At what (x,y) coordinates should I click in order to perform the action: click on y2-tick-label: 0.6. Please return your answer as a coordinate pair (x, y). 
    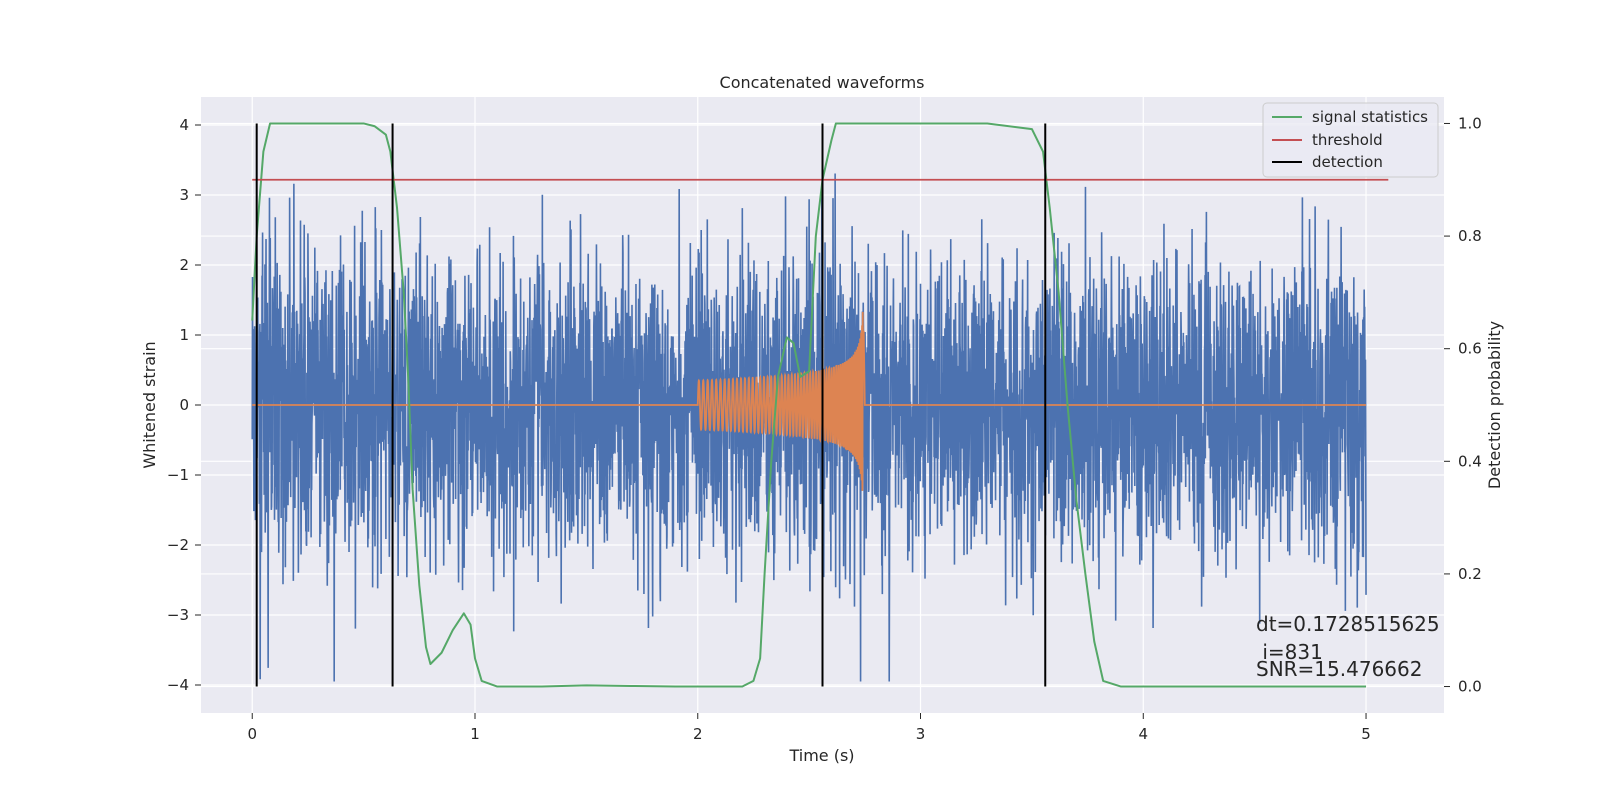
    Looking at the image, I should click on (1470, 349).